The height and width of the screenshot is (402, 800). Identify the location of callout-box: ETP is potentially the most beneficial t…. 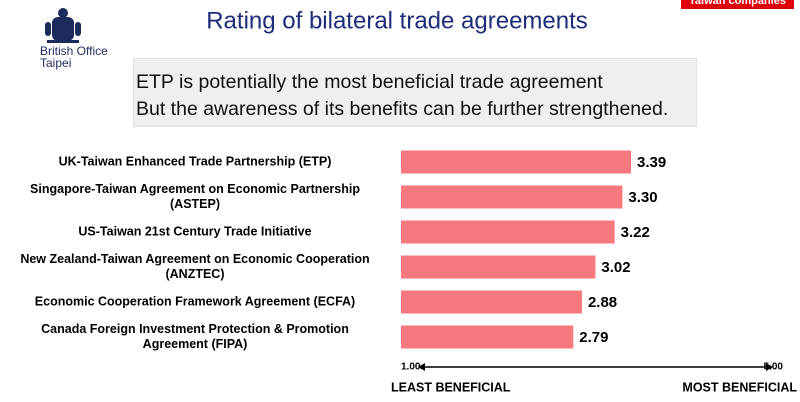
(415, 92).